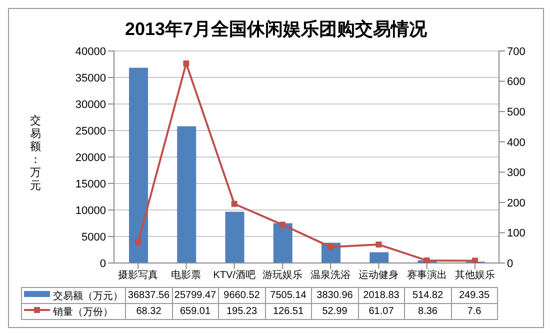  Describe the element at coordinates (288, 312) in the screenshot. I see `data-label: 126.51` at that location.